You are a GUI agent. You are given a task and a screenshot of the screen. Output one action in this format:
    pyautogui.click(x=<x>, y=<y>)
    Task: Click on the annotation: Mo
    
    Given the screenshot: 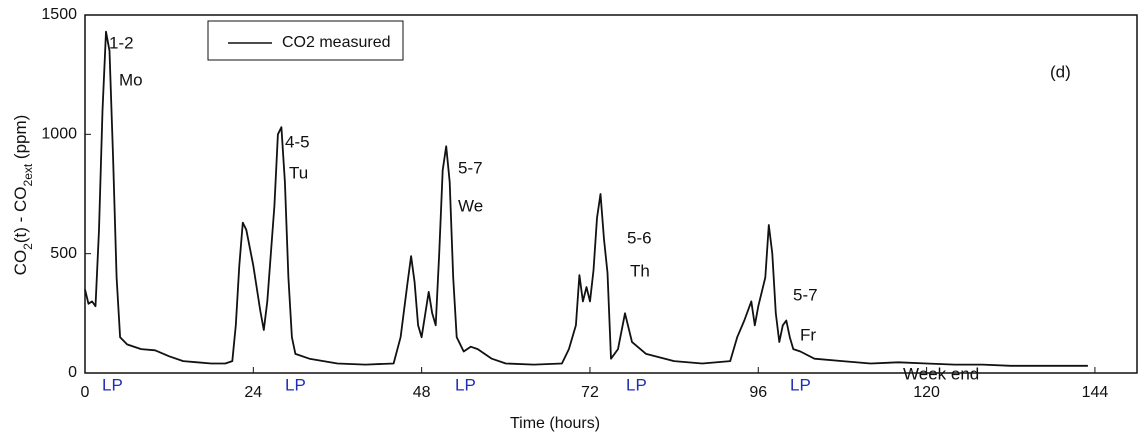 What is the action you would take?
    pyautogui.click(x=131, y=79)
    